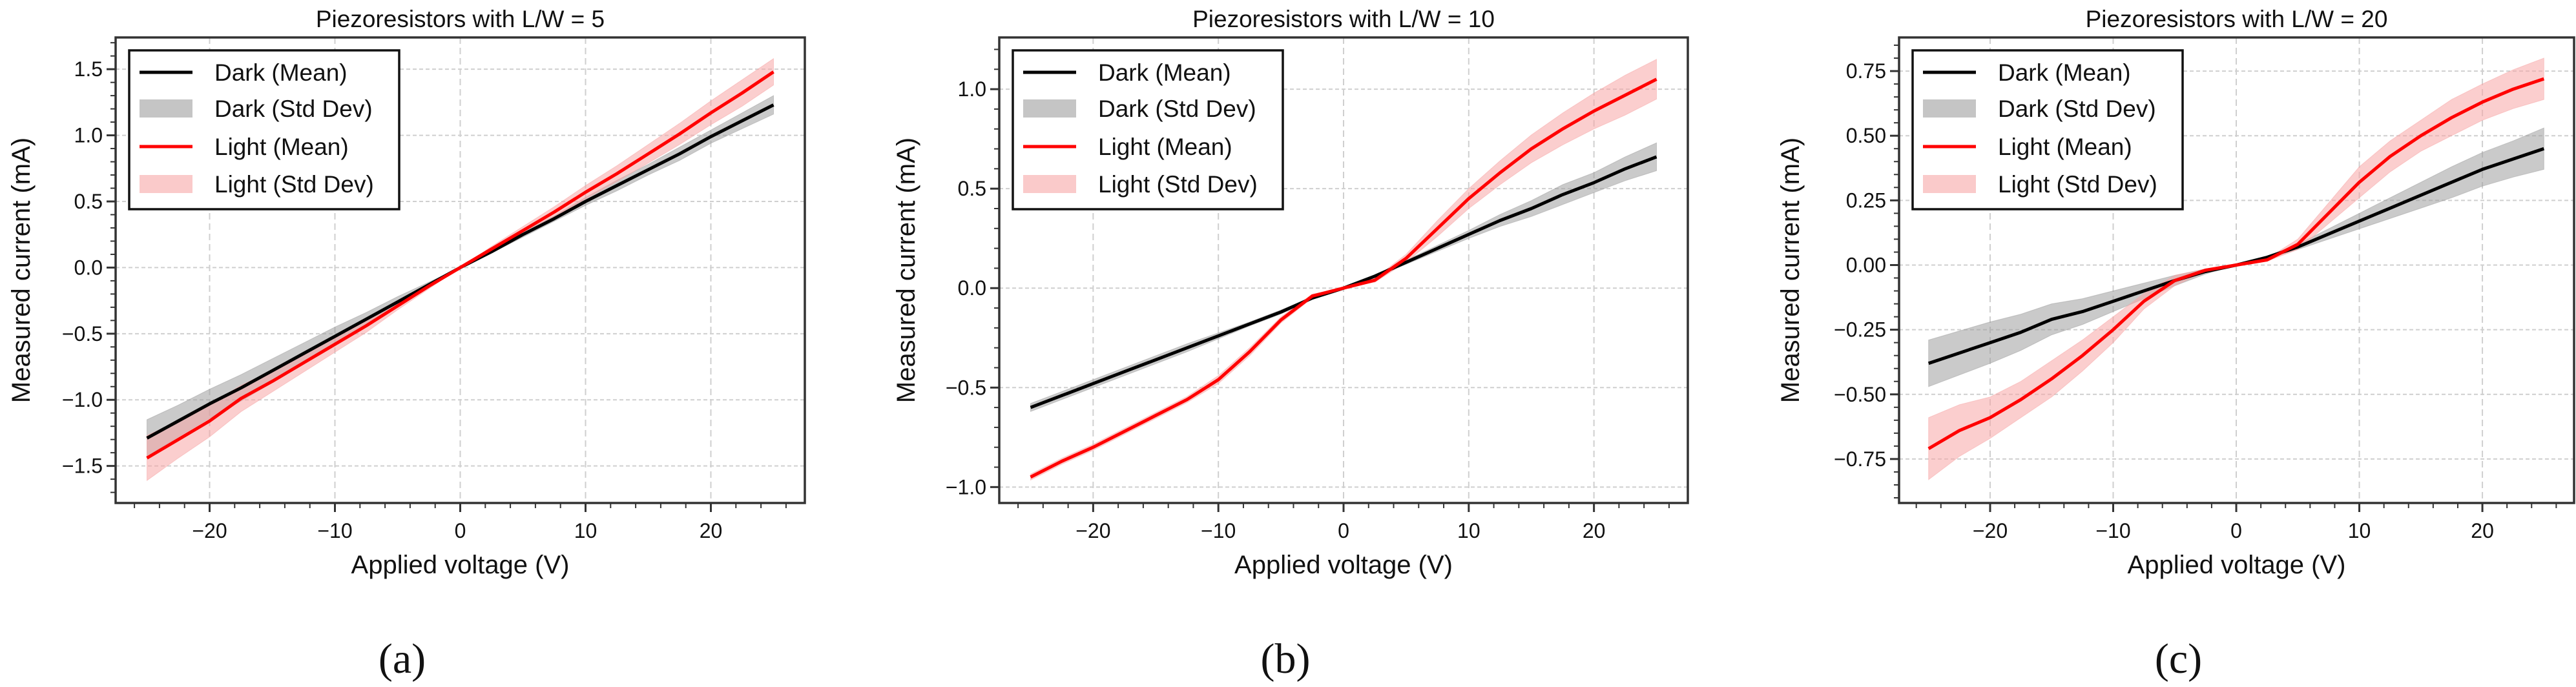 This screenshot has width=2576, height=687. What do you see at coordinates (1860, 459) in the screenshot?
I see `y-tick-label: −0.75` at bounding box center [1860, 459].